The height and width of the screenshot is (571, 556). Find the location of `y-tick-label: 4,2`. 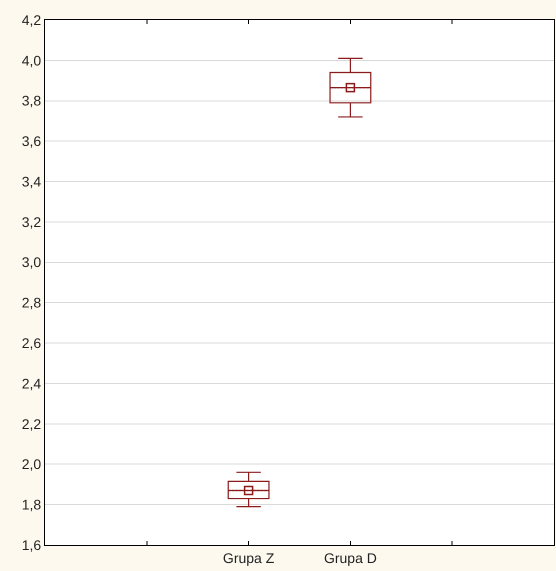

y-tick-label: 4,2 is located at coordinates (32, 20).